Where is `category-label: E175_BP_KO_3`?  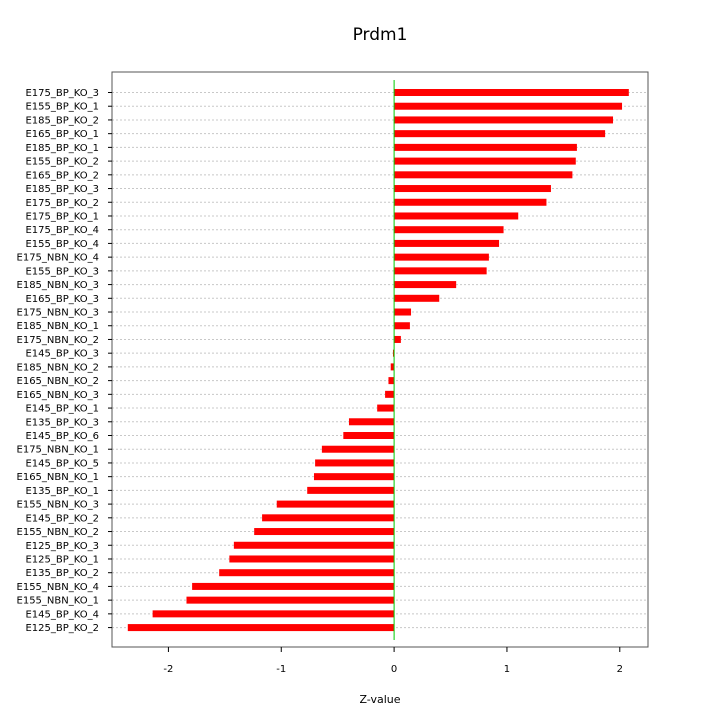
category-label: E175_BP_KO_3 is located at coordinates (62, 93).